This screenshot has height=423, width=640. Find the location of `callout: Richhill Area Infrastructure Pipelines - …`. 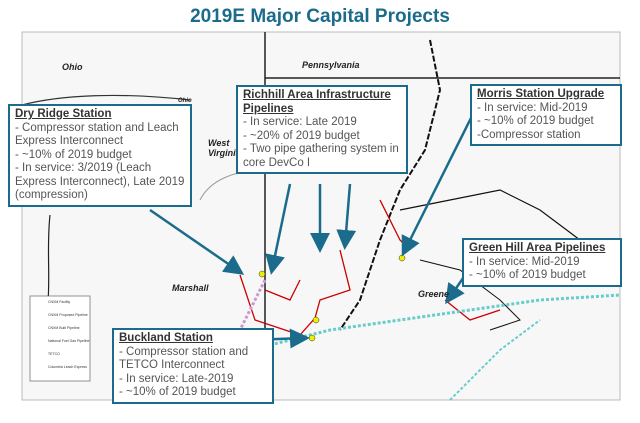

callout: Richhill Area Infrastructure Pipelines - … is located at coordinates (322, 129).